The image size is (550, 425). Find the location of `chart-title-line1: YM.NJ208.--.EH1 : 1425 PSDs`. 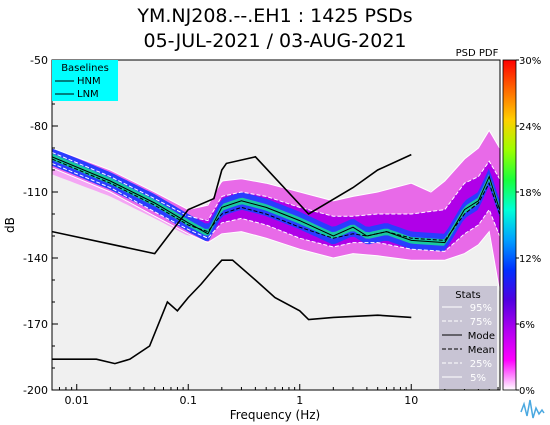

chart-title-line1: YM.NJ208.--.EH1 : 1425 PSDs is located at coordinates (275, 16).